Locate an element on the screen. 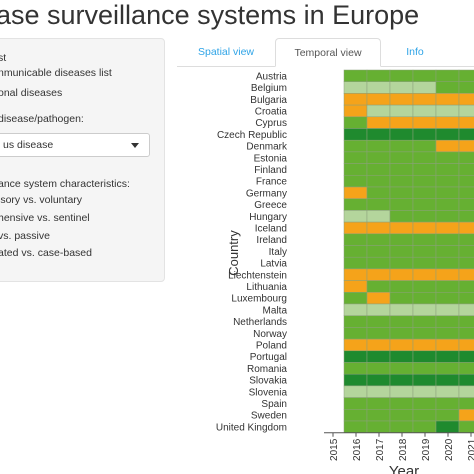 This screenshot has width=474, height=474. tab-spatial-view: Spatial view is located at coordinates (226, 52).